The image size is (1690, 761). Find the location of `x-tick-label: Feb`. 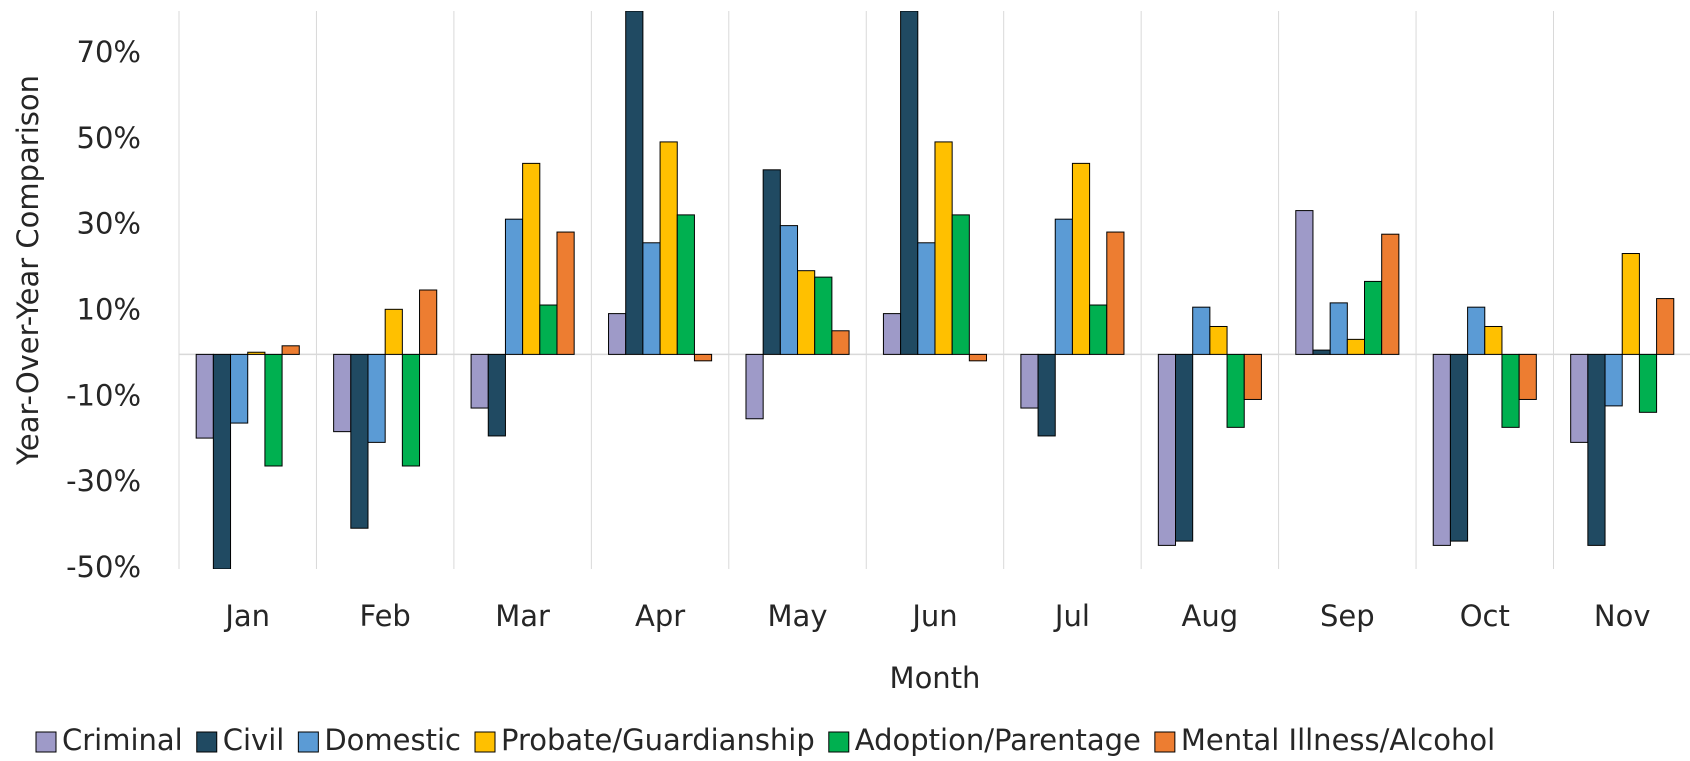

x-tick-label: Feb is located at coordinates (384, 616).